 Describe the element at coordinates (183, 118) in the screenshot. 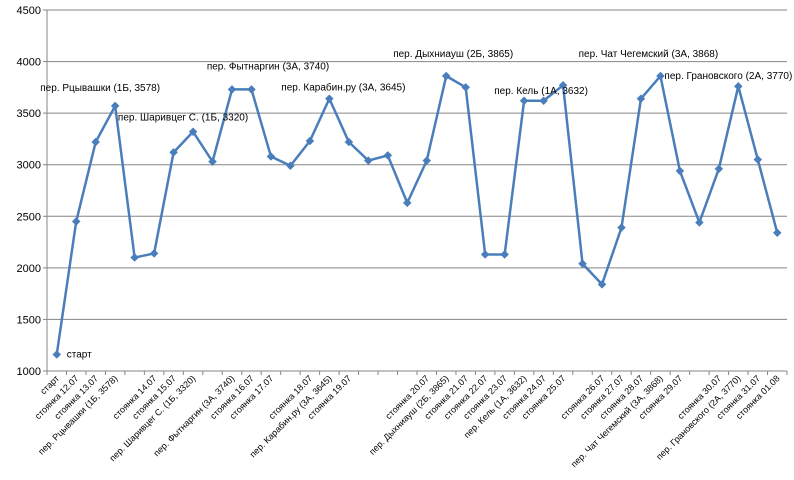

I see `annotation-label: пер. Шаривцег С. (1Б, 3320)` at that location.